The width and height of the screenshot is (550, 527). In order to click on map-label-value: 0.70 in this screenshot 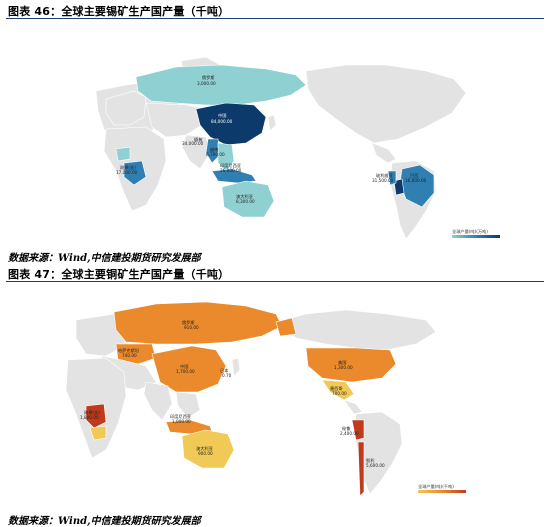, I will do `click(227, 375)`.